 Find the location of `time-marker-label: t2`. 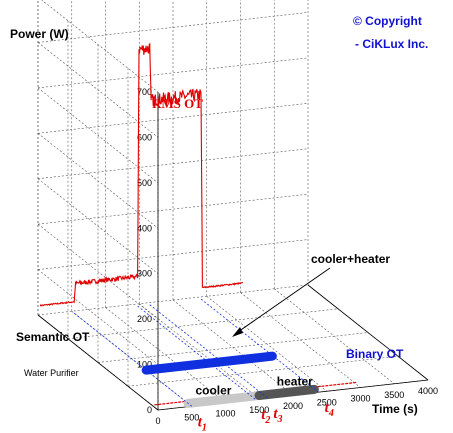

time-marker-label: t2 is located at coordinates (265, 416).